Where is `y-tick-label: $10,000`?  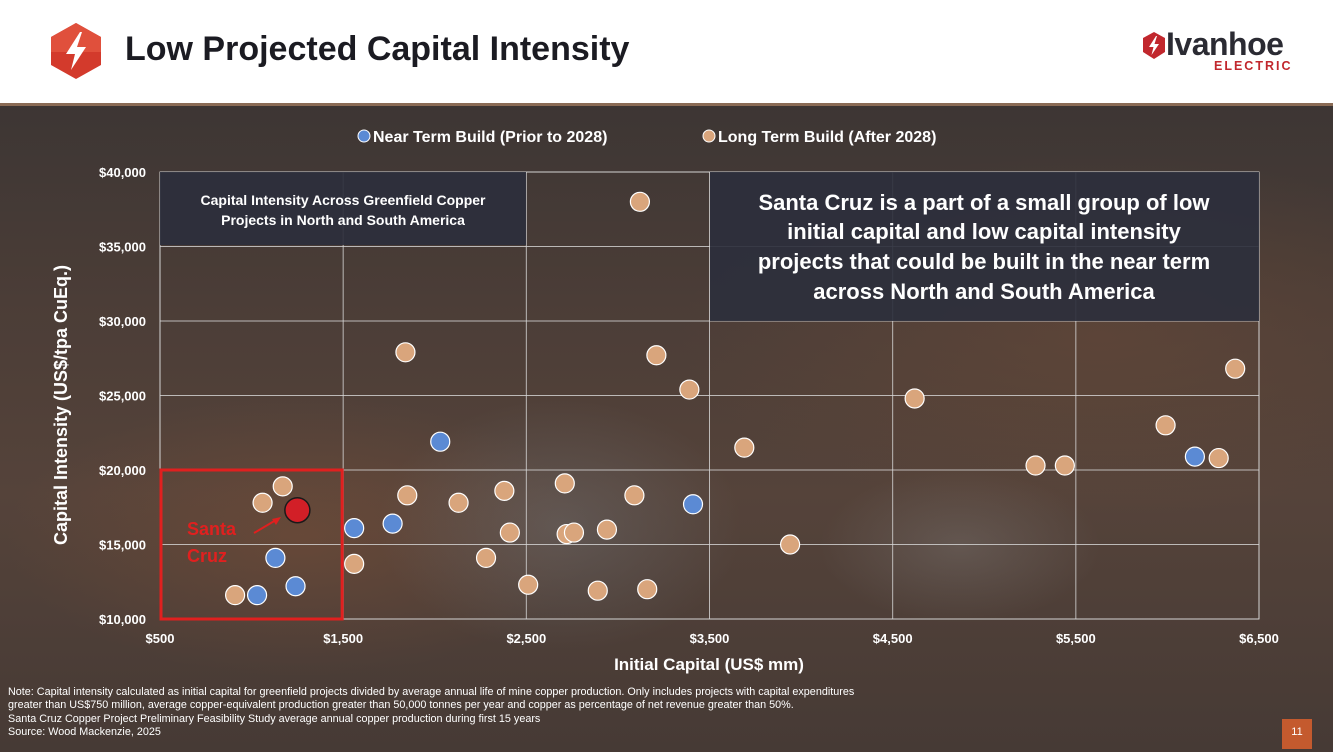
y-tick-label: $10,000 is located at coordinates (122, 619).